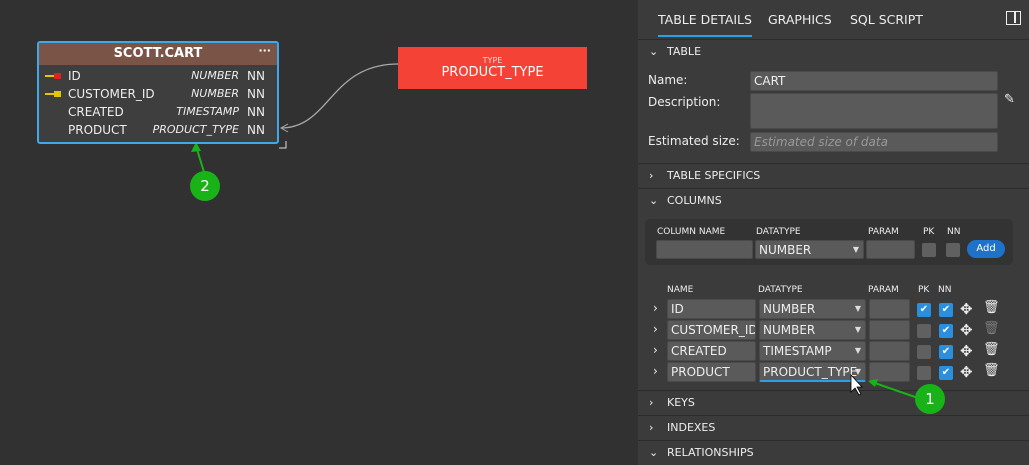  What do you see at coordinates (711, 330) in the screenshot?
I see `column-name-input: CUSTOMER_ID` at bounding box center [711, 330].